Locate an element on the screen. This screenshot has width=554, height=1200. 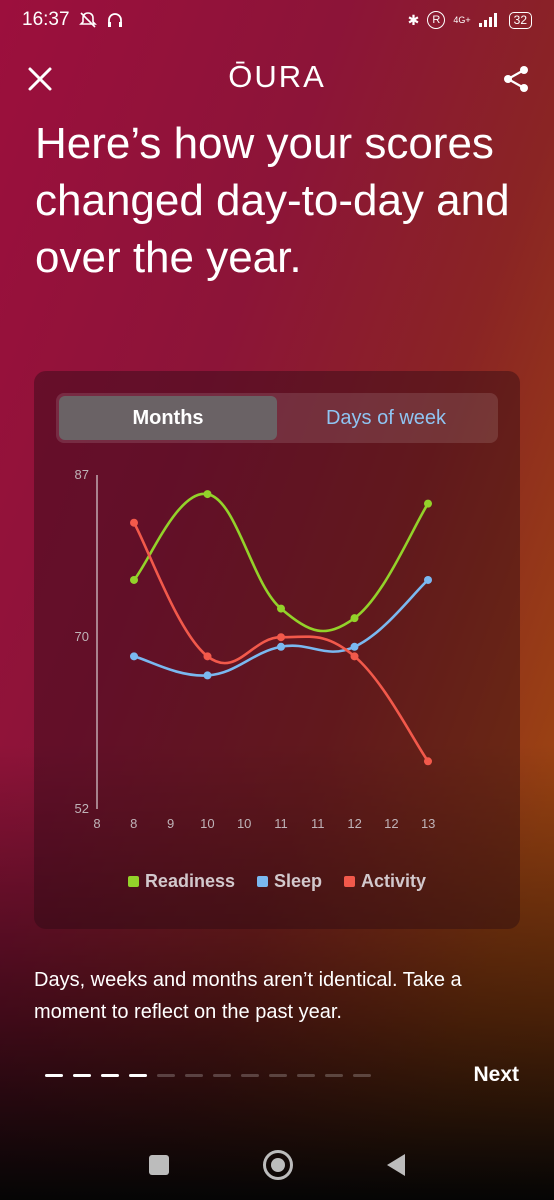
status-bar: 16:37 ✱ R 4G+ 32 is located at coordinates (277, 20).